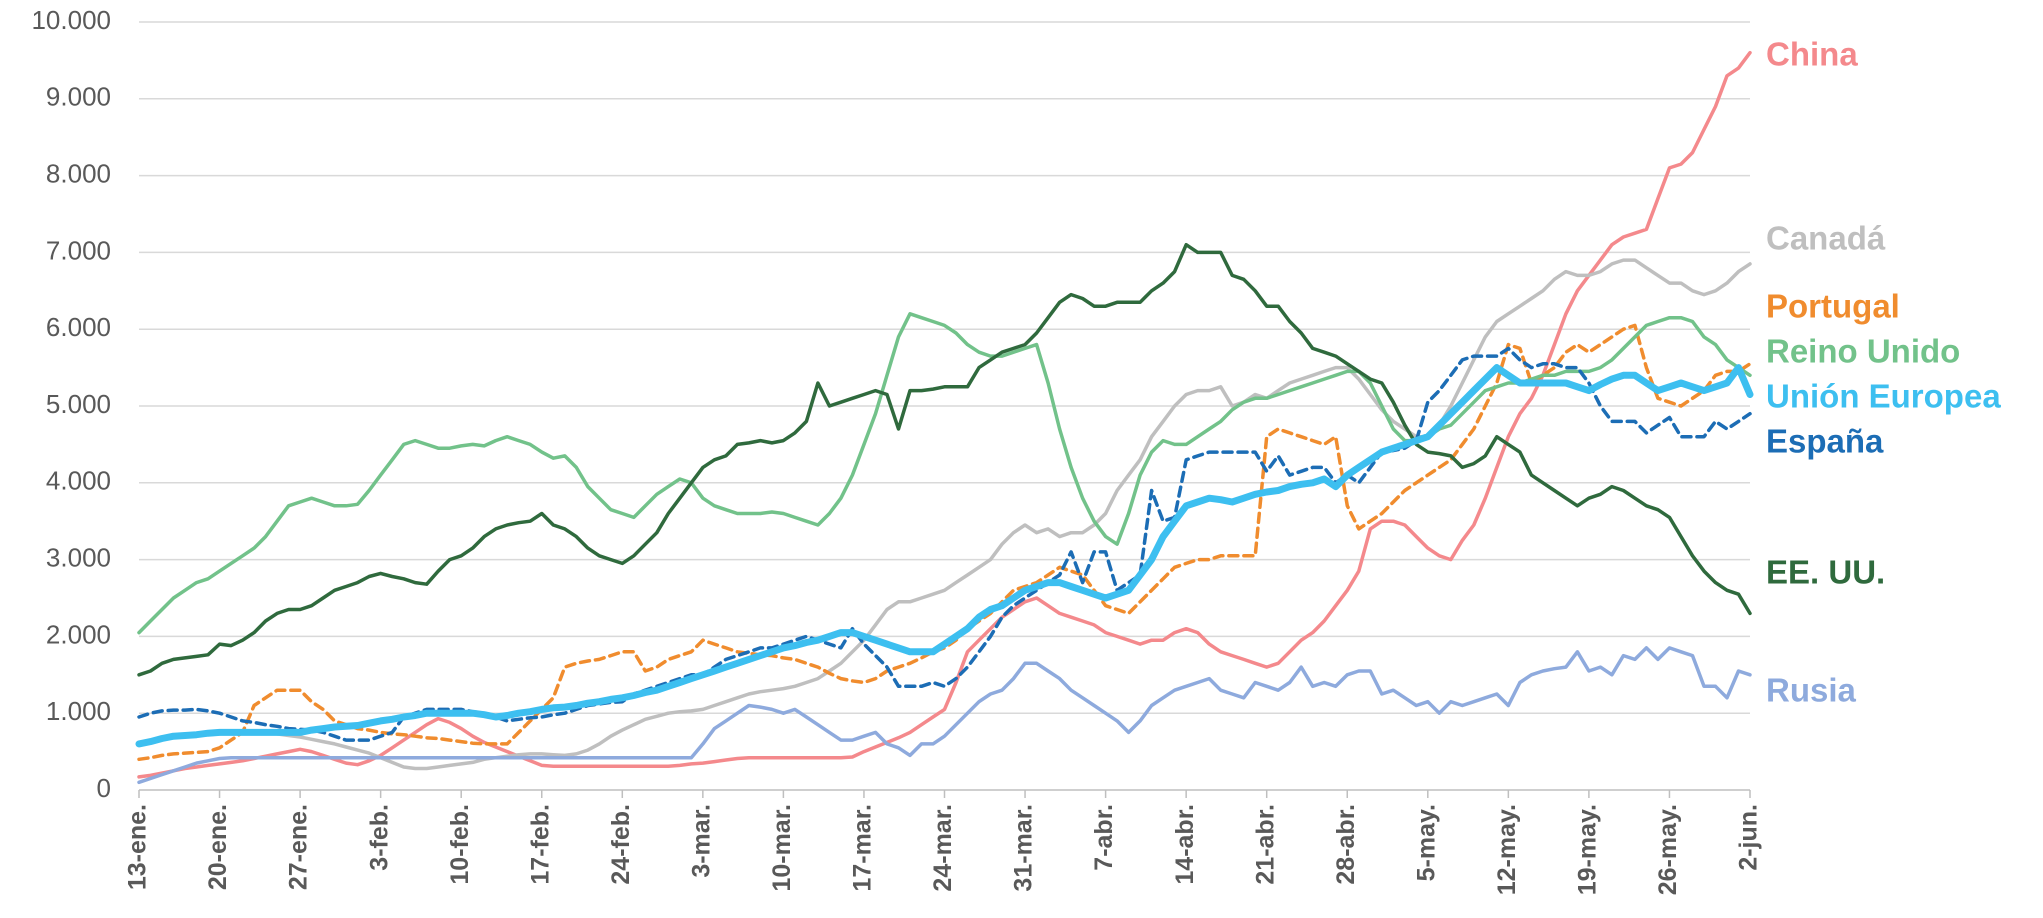 The height and width of the screenshot is (918, 2043). What do you see at coordinates (1507, 849) in the screenshot?
I see `x-tick-label: 12-may.` at bounding box center [1507, 849].